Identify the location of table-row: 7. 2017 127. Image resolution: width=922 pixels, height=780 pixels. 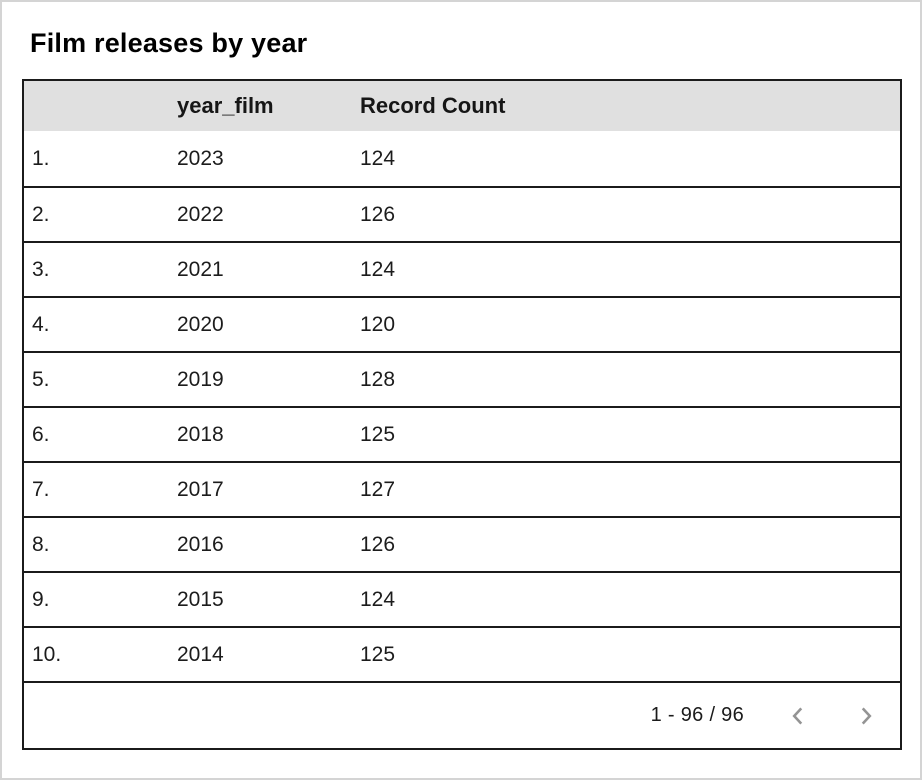
(462, 488).